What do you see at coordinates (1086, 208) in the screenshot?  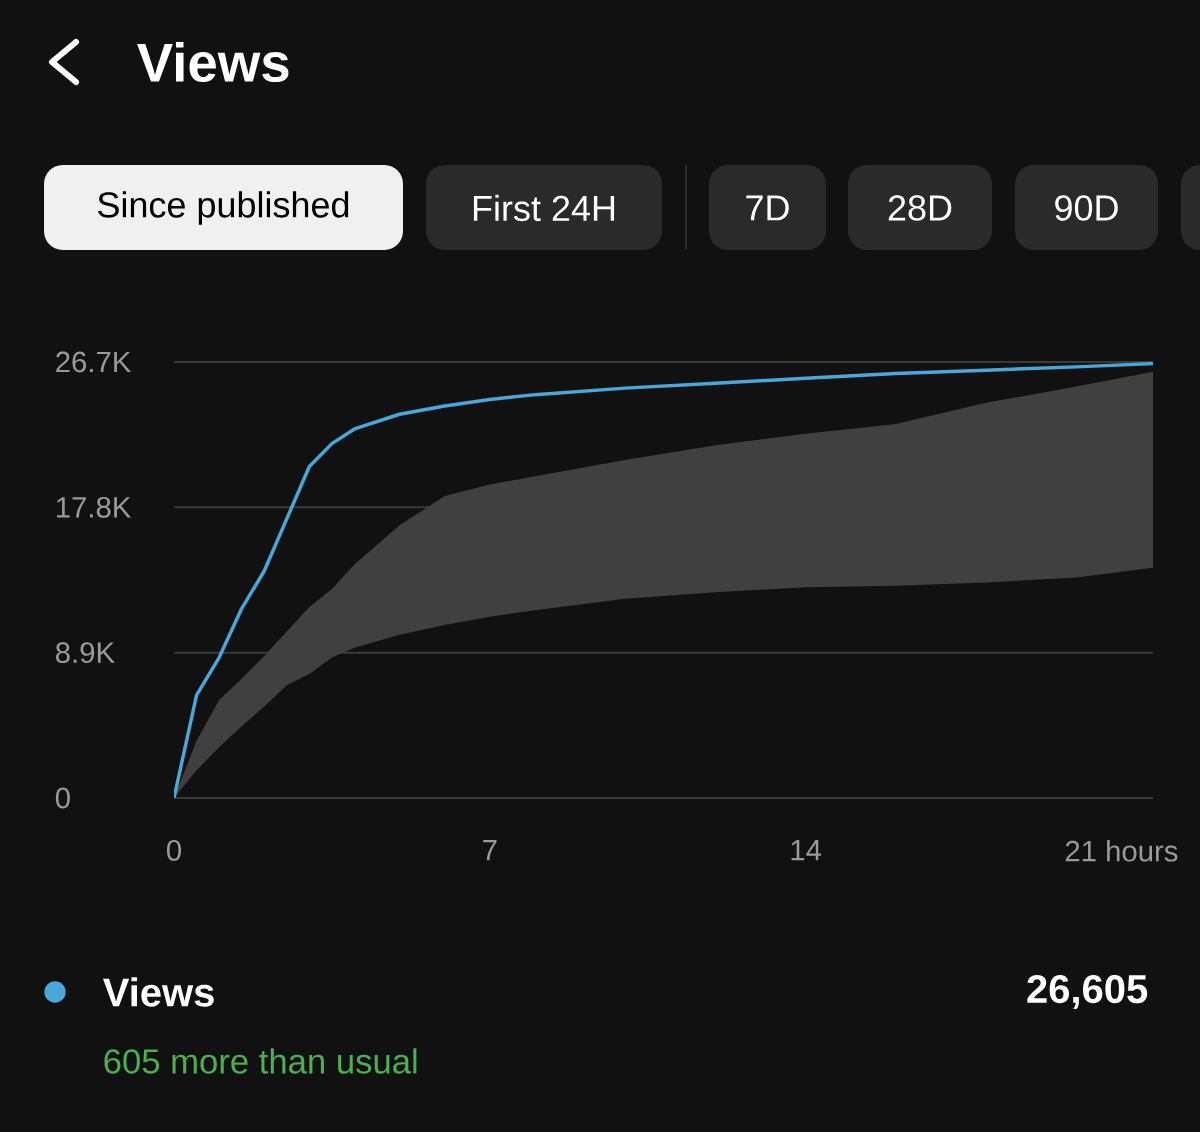 I see `text: 90D` at bounding box center [1086, 208].